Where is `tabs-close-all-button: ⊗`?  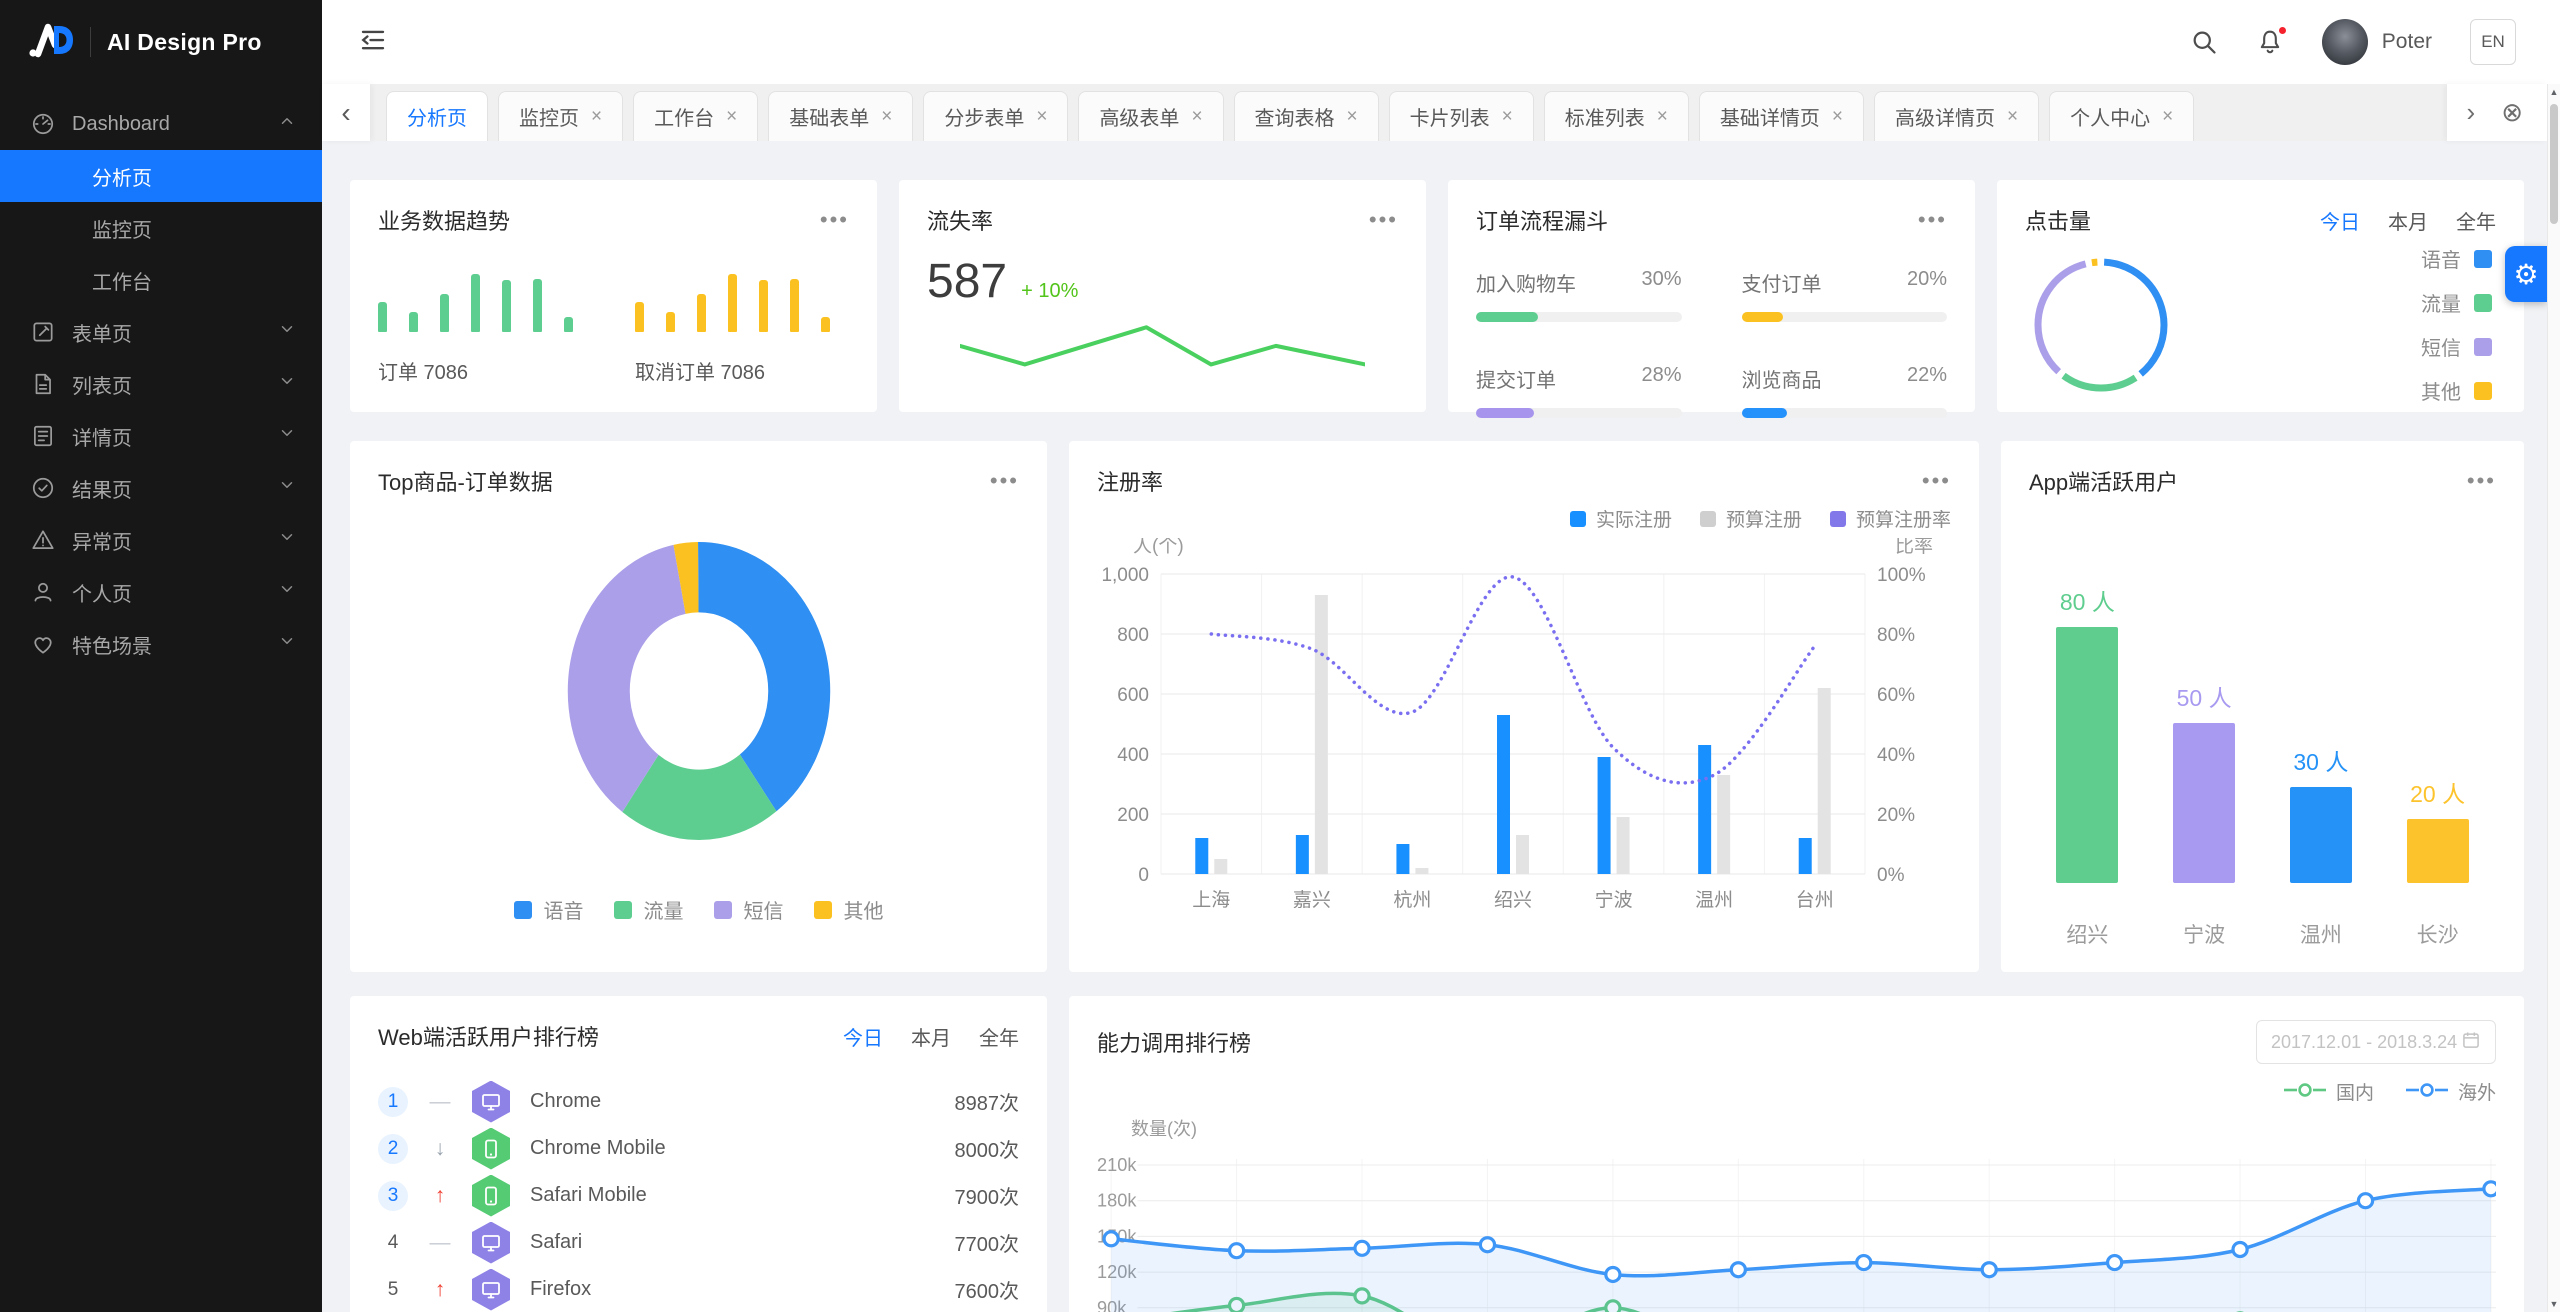
tabs-close-all-button: ⊗ is located at coordinates (2512, 112).